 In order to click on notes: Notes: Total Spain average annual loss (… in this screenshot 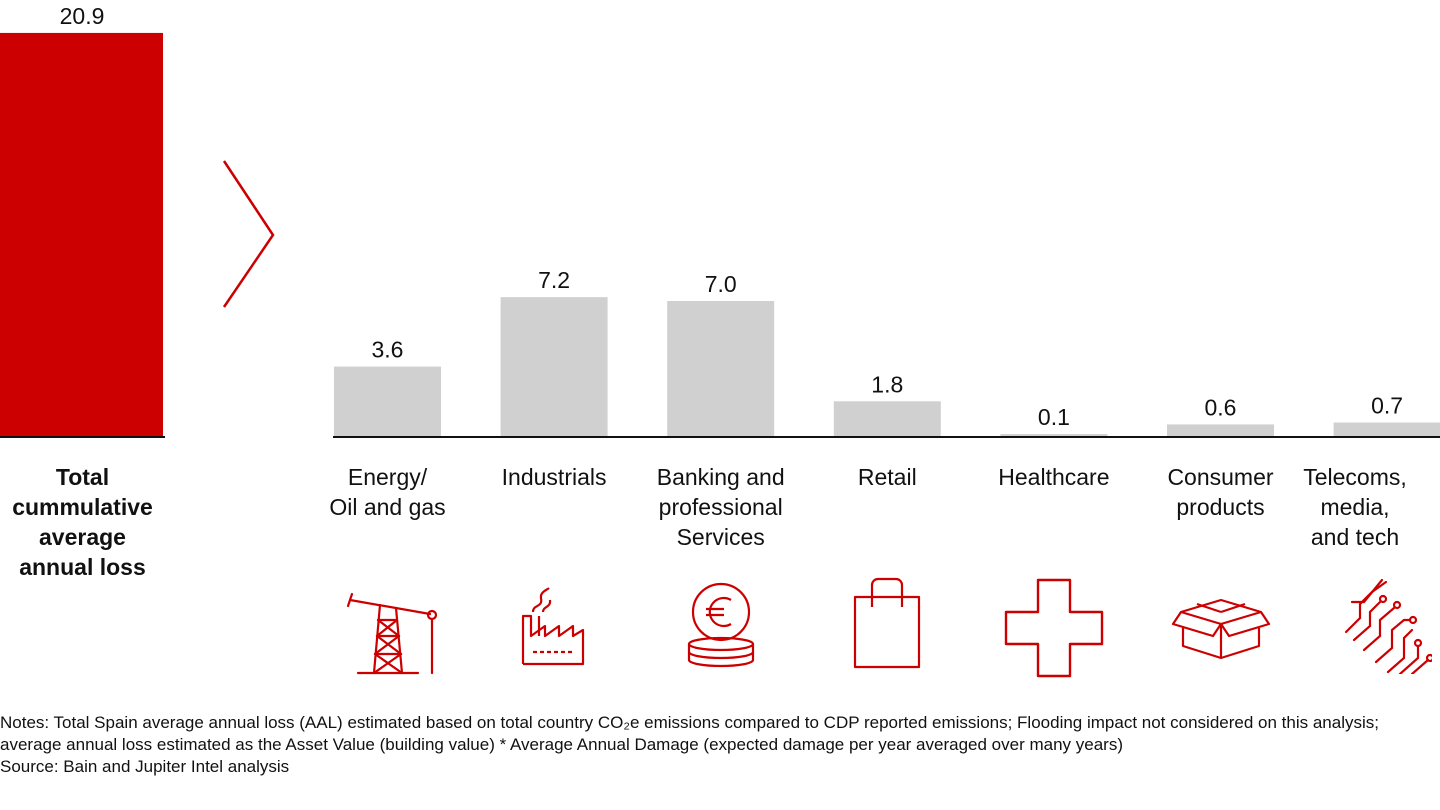, I will do `click(720, 745)`.